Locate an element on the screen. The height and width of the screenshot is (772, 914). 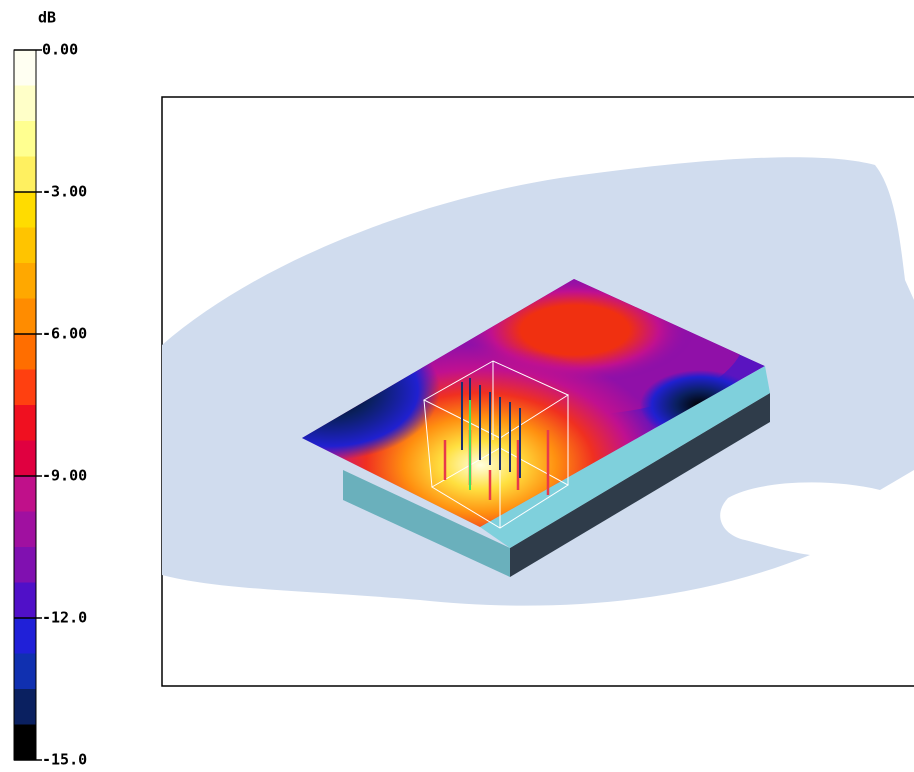
colorbar-tick-label: -15.0 is located at coordinates (64, 760).